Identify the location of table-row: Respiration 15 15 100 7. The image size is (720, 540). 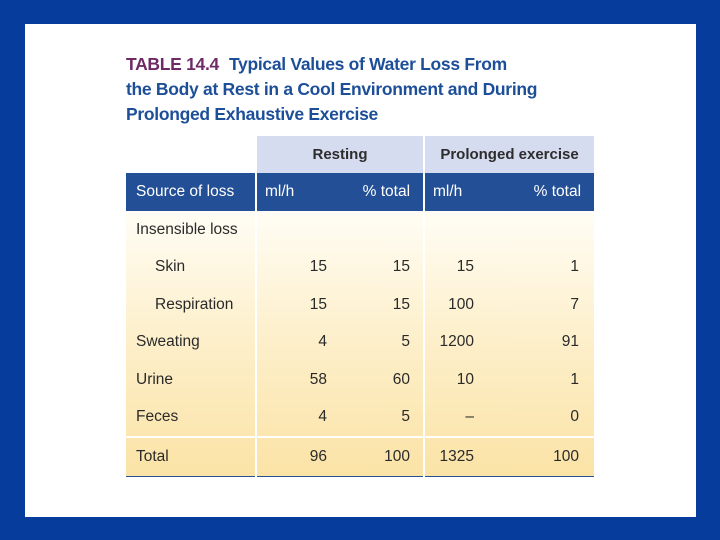
(360, 305).